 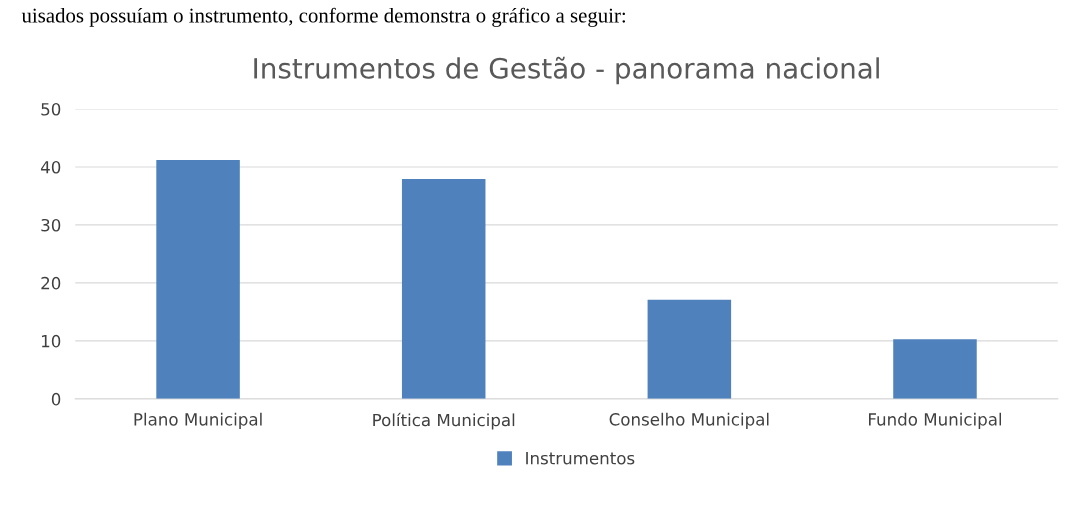 What do you see at coordinates (51, 341) in the screenshot?
I see `y-tick-label: 10` at bounding box center [51, 341].